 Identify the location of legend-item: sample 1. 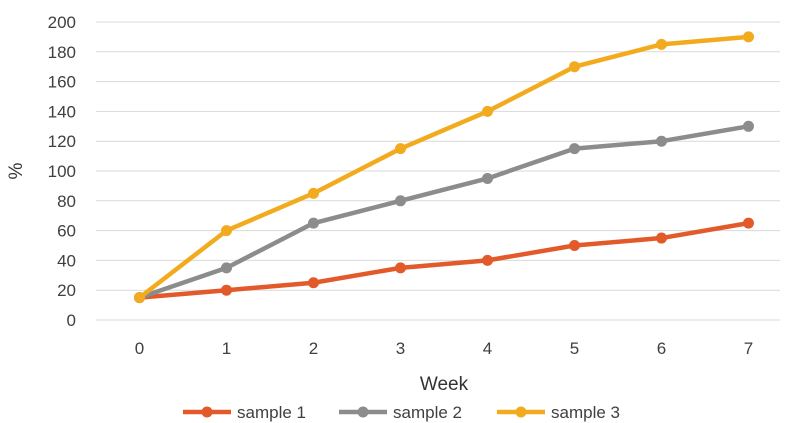
(244, 412).